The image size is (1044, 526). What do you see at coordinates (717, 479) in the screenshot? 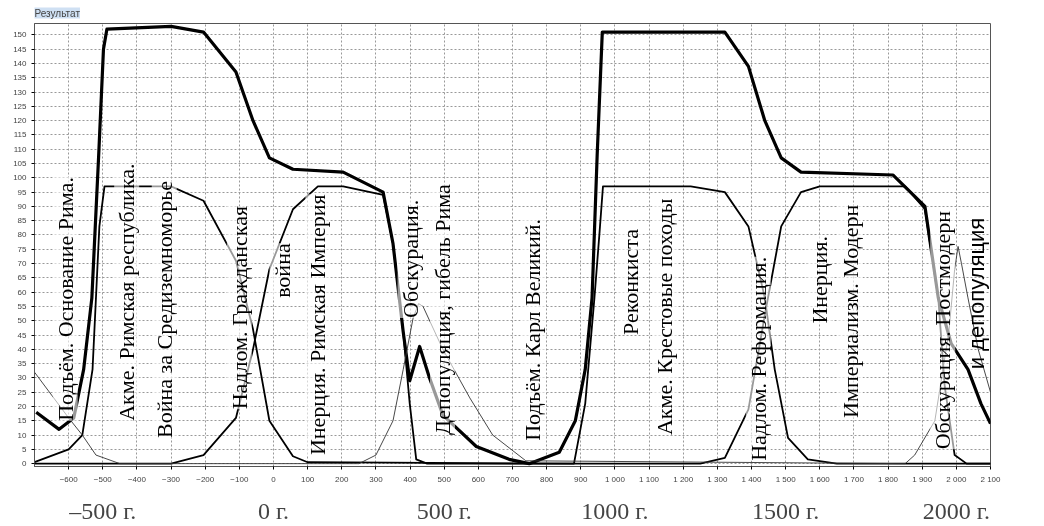
I see `x-tick-label: 1 300` at bounding box center [717, 479].